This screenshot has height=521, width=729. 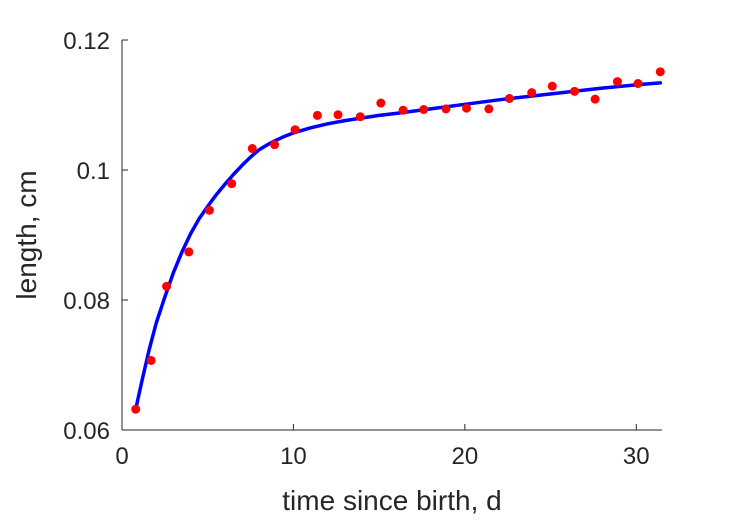 What do you see at coordinates (293, 456) in the screenshot?
I see `x-tick-label: 10` at bounding box center [293, 456].